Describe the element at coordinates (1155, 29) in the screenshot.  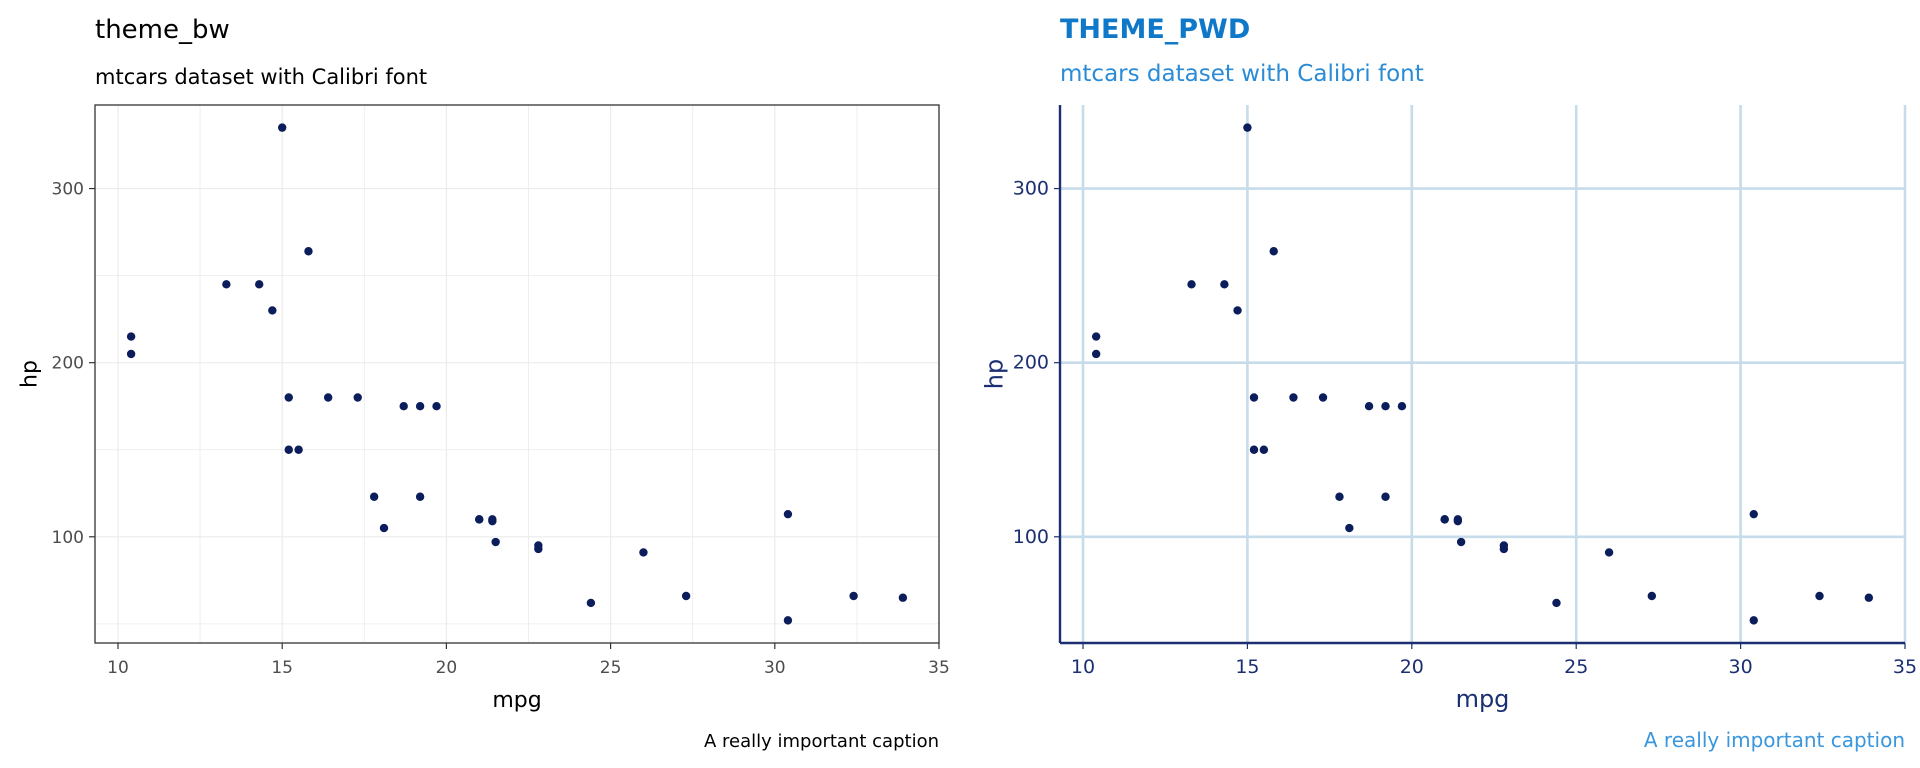
I see `chart-title: THEME_PWD` at that location.